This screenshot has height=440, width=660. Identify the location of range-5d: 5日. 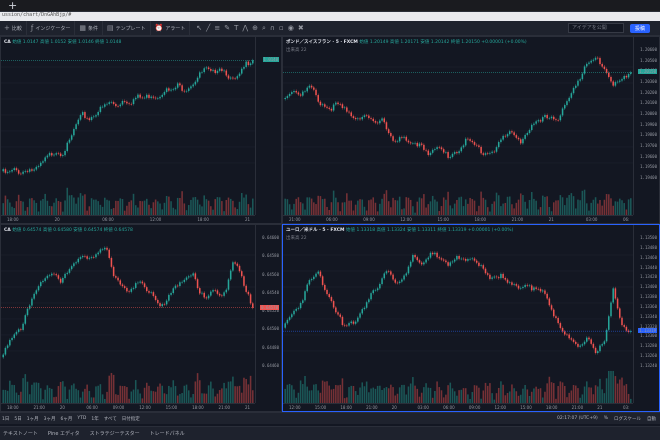
(18, 419).